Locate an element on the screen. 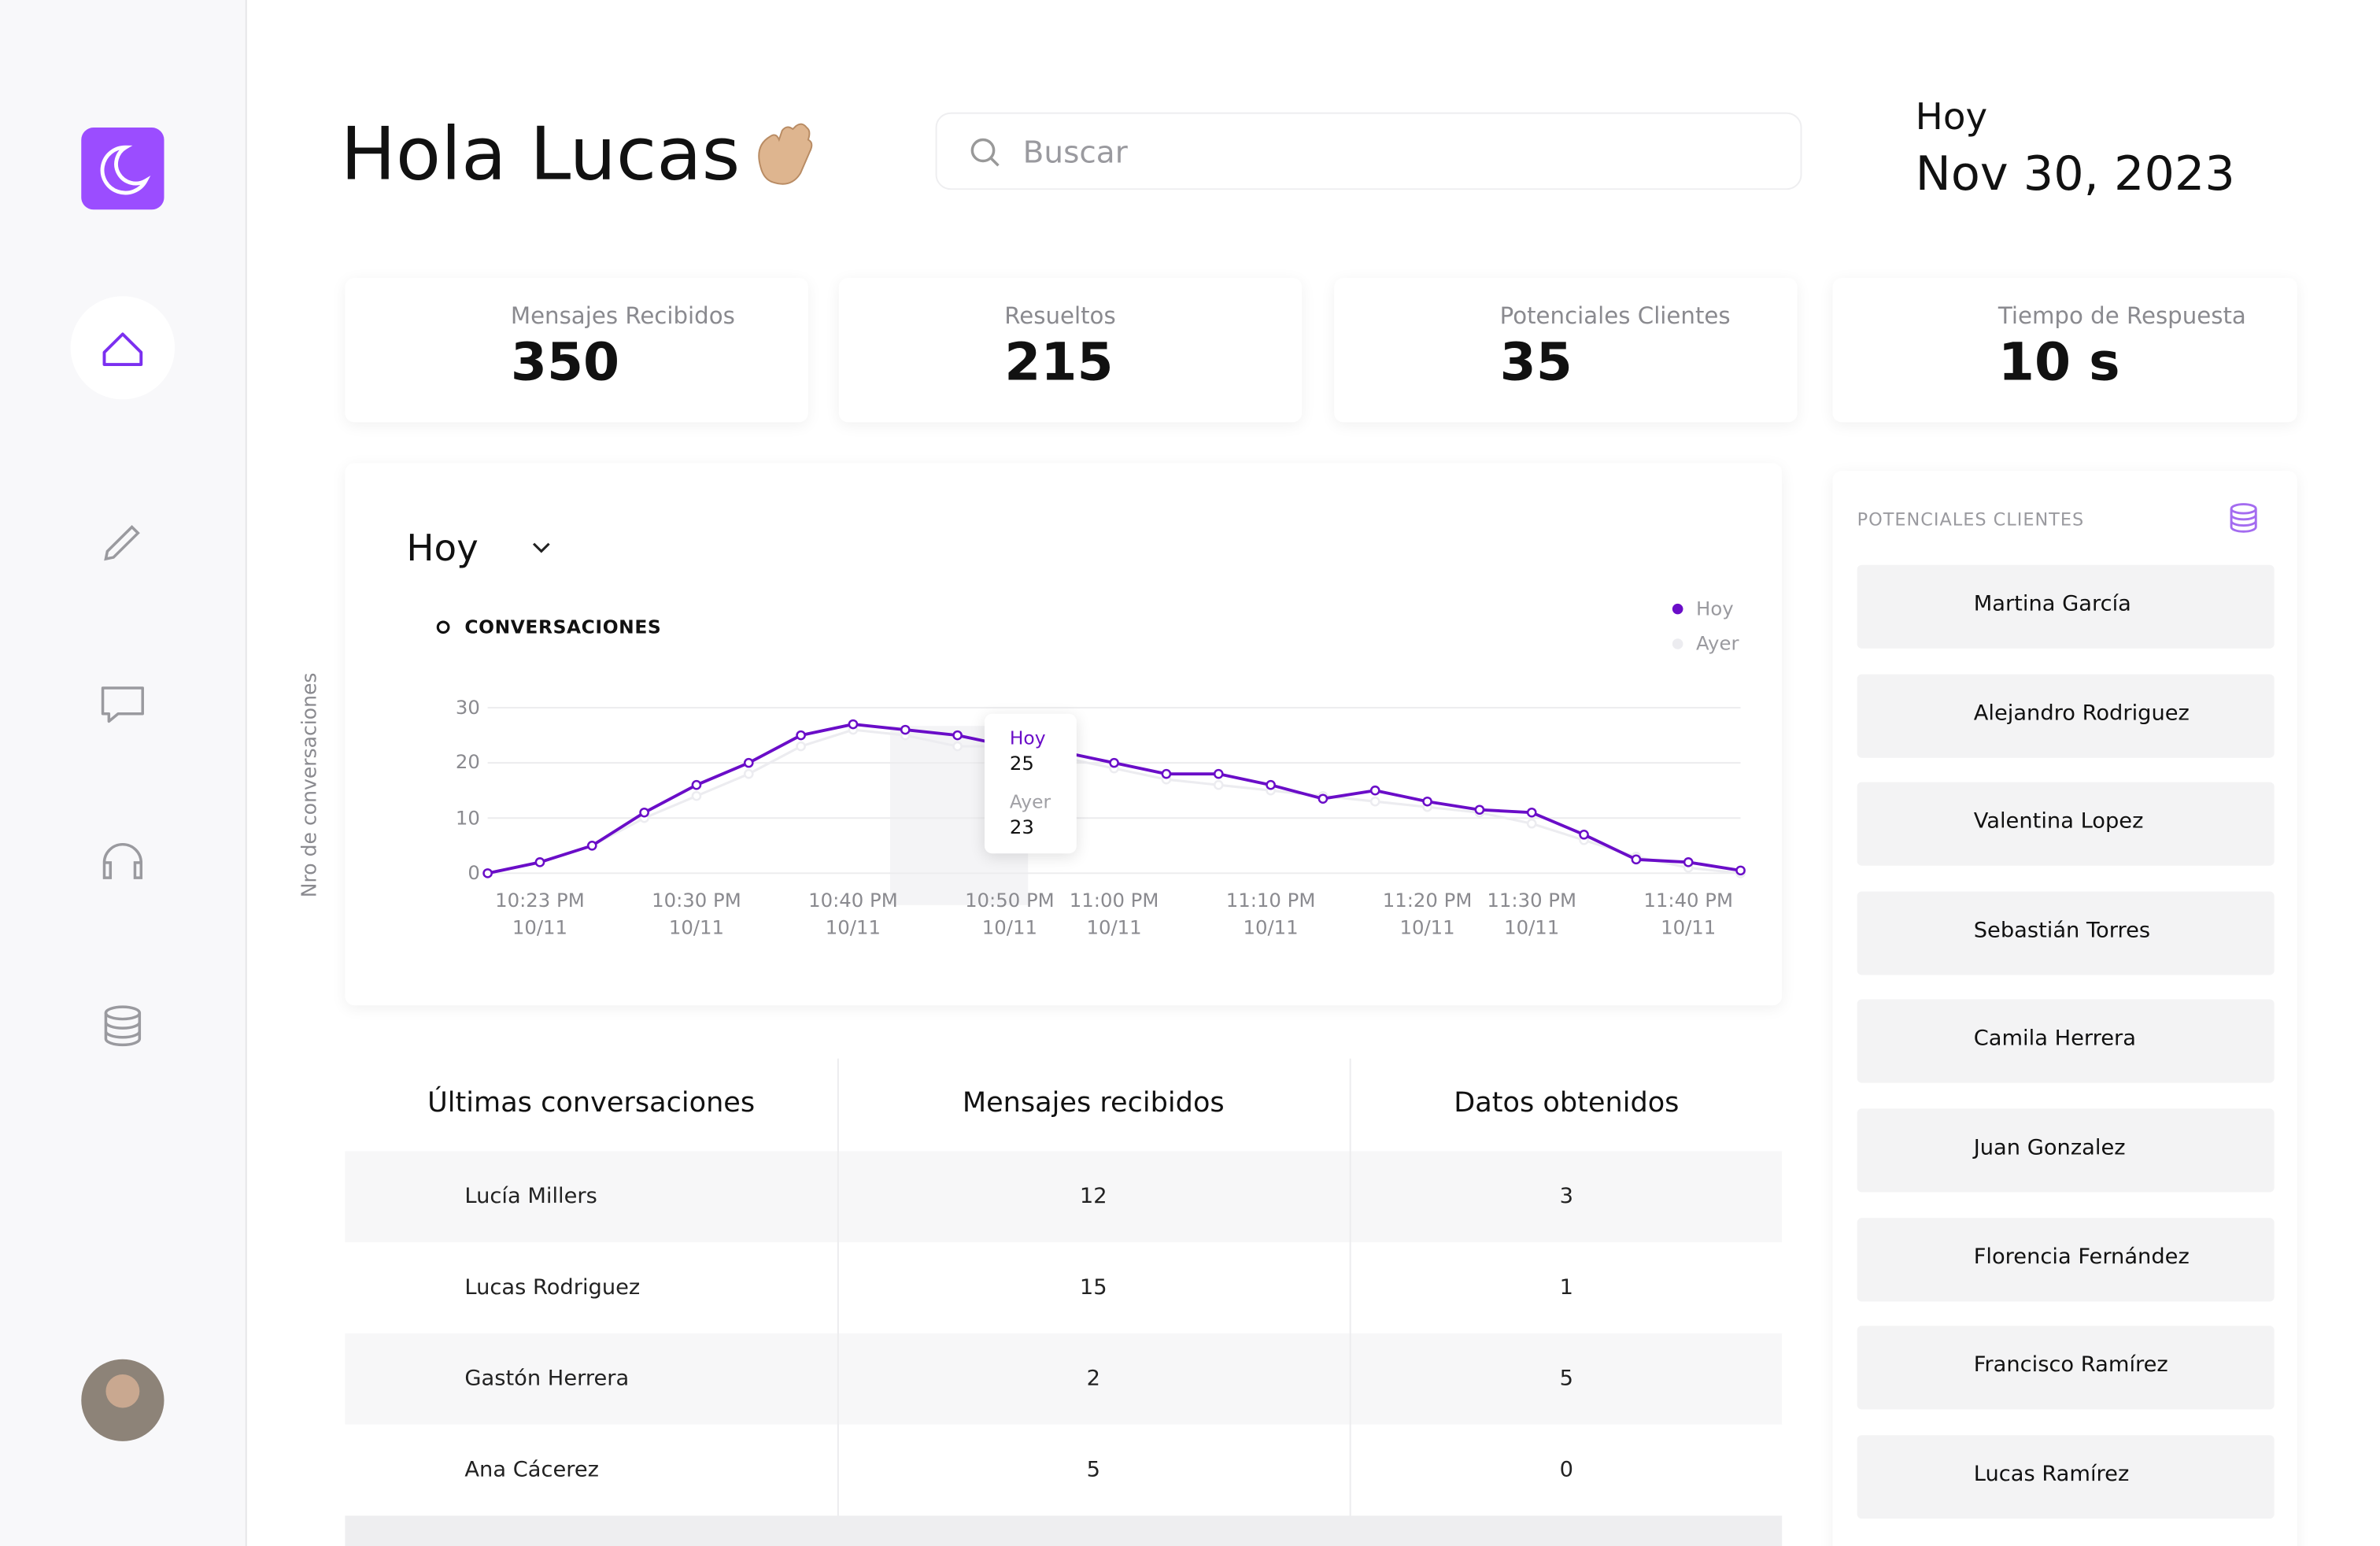 The image size is (2380, 1546). table-header: Datos obtenidos is located at coordinates (1567, 1103).